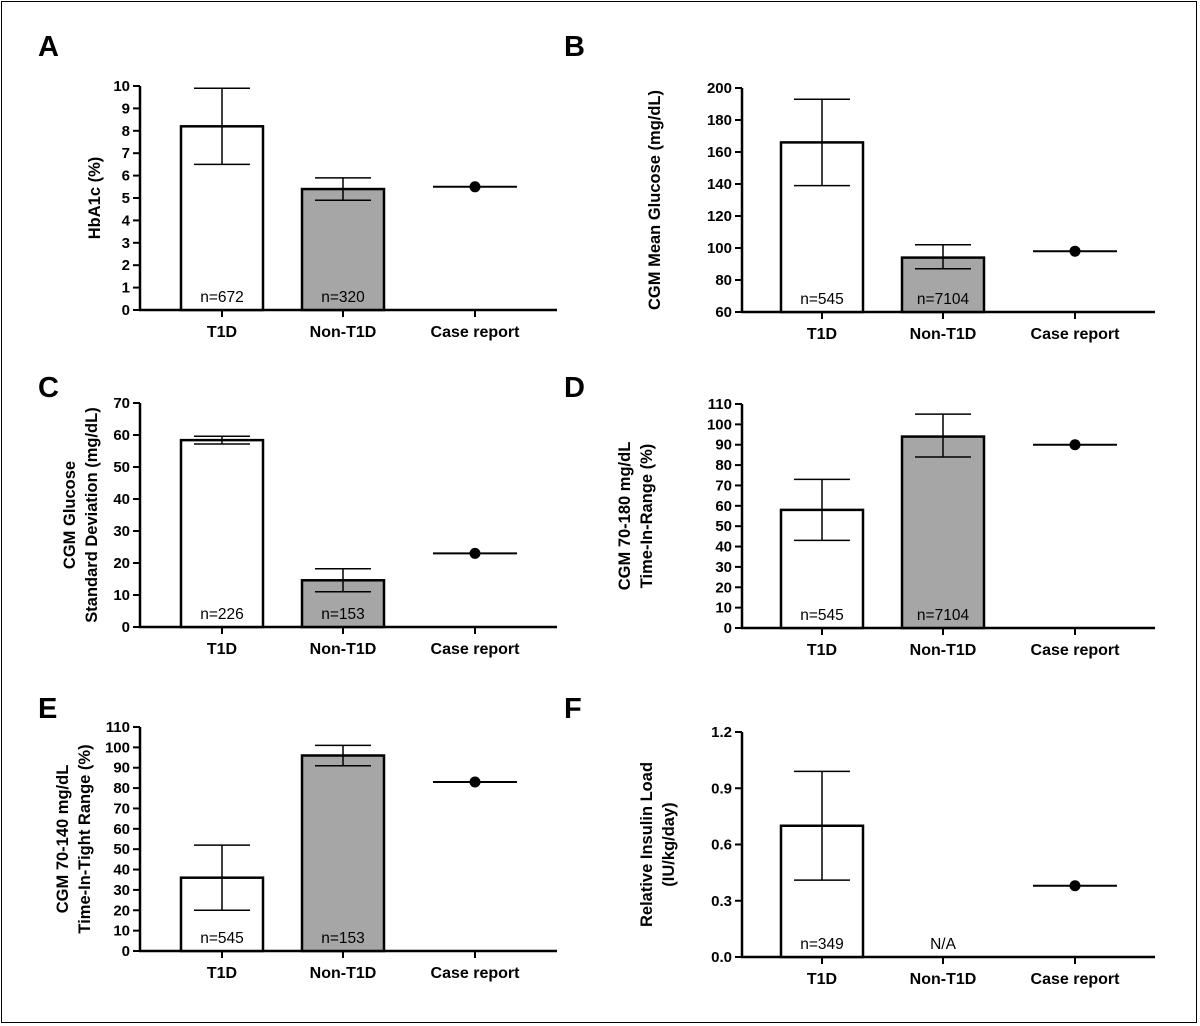 This screenshot has height=1026, width=1200. What do you see at coordinates (126, 243) in the screenshot?
I see `y-tick-label: 3` at bounding box center [126, 243].